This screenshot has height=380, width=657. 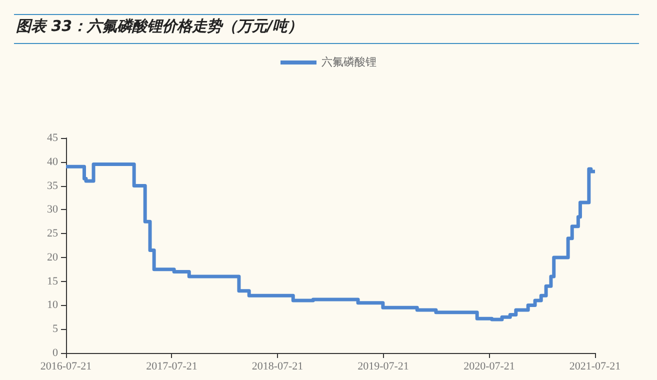 What do you see at coordinates (55, 353) in the screenshot?
I see `y-tick-label: 0` at bounding box center [55, 353].